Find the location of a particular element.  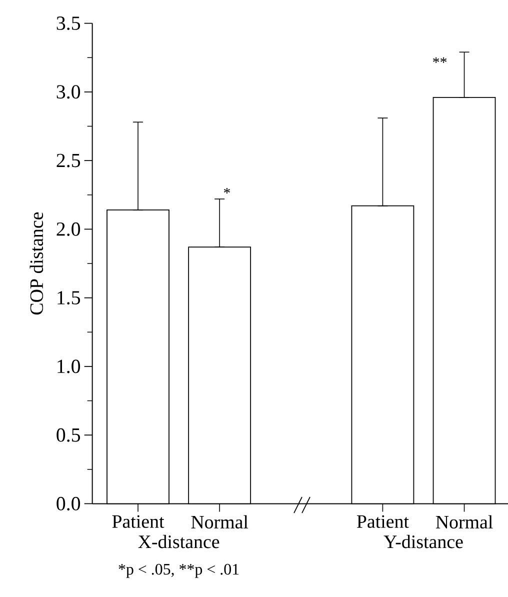

y-tick-label: 1.0 is located at coordinates (69, 367).